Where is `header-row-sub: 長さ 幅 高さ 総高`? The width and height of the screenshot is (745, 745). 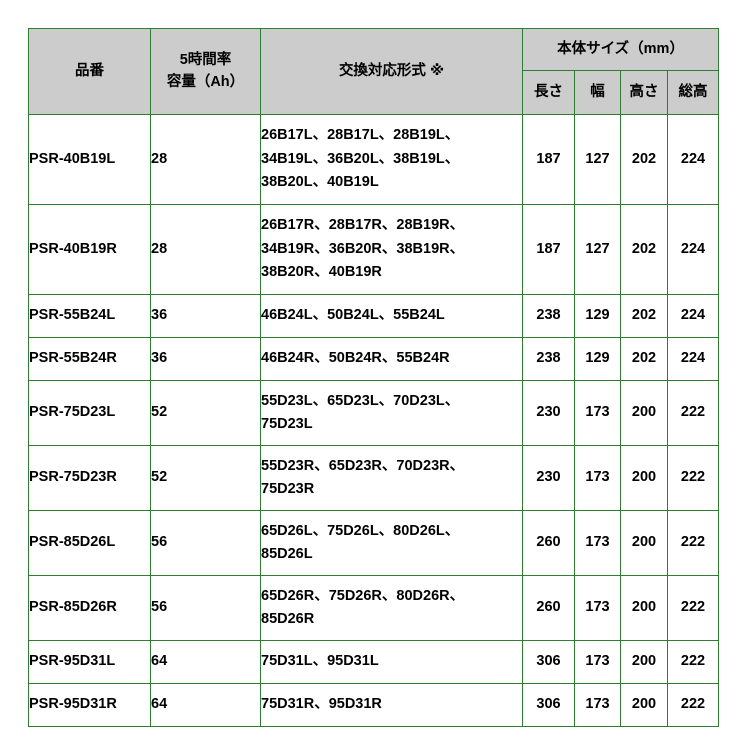
header-row-sub: 長さ 幅 高さ 総高 is located at coordinates (374, 92).